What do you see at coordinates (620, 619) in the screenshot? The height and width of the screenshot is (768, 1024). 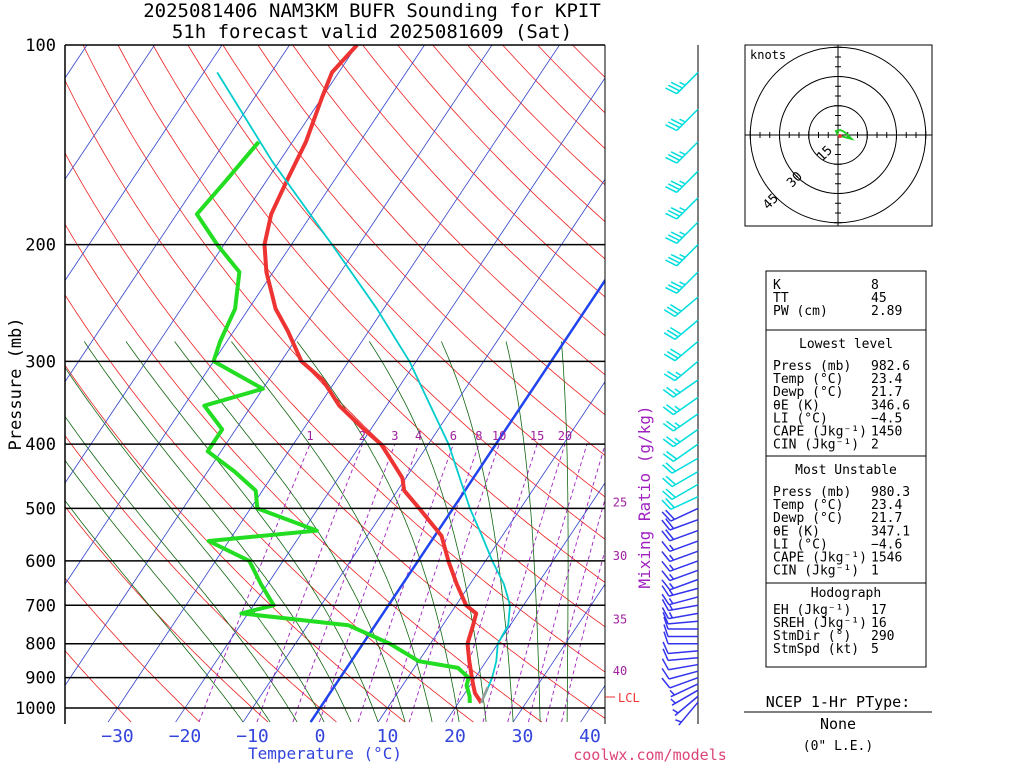 I see `mixing-ratio-label: 35` at bounding box center [620, 619].